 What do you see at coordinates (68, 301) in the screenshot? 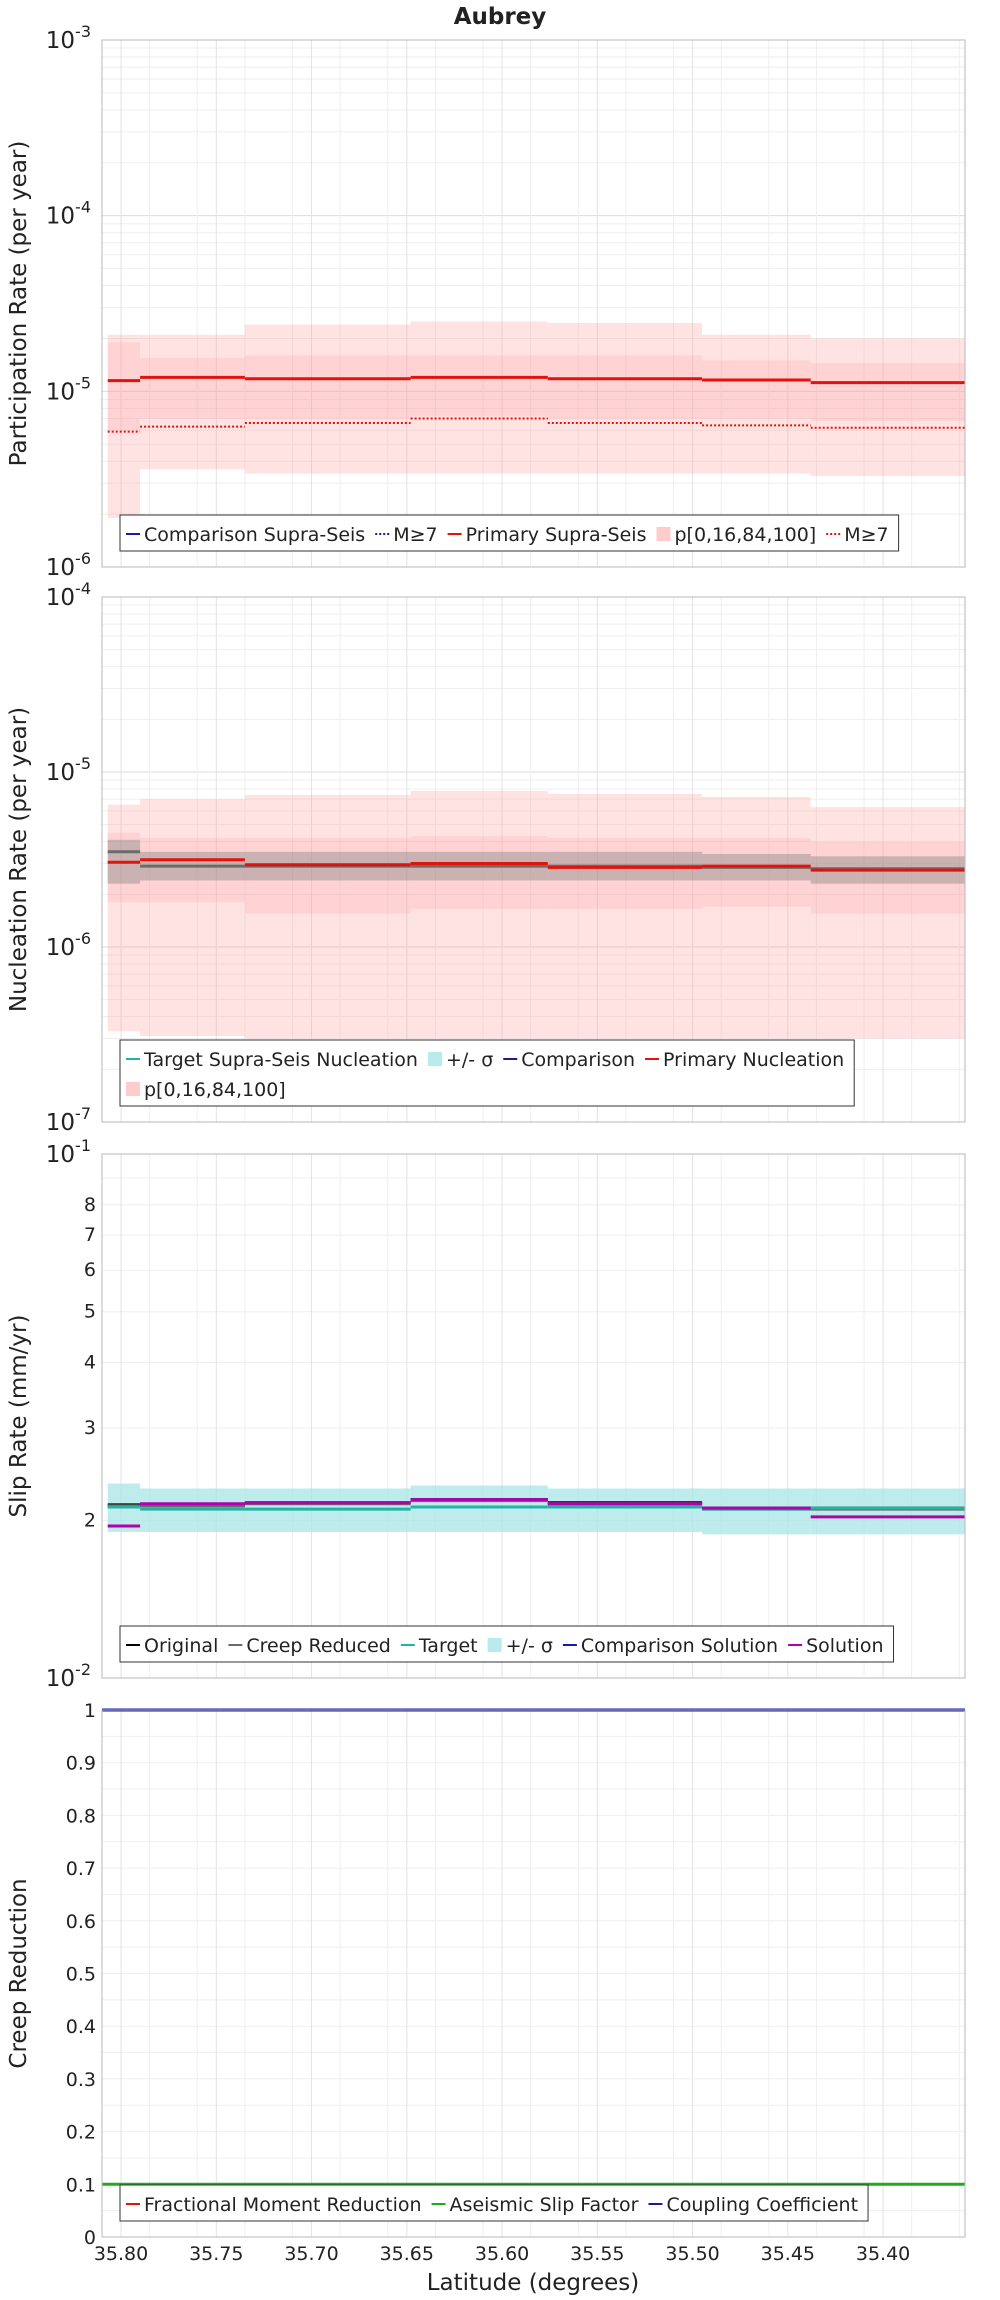
I see `y-tick-labels: 10⁻³ 10⁻⁴ 10⁻⁵ 10⁻⁶` at bounding box center [68, 301].